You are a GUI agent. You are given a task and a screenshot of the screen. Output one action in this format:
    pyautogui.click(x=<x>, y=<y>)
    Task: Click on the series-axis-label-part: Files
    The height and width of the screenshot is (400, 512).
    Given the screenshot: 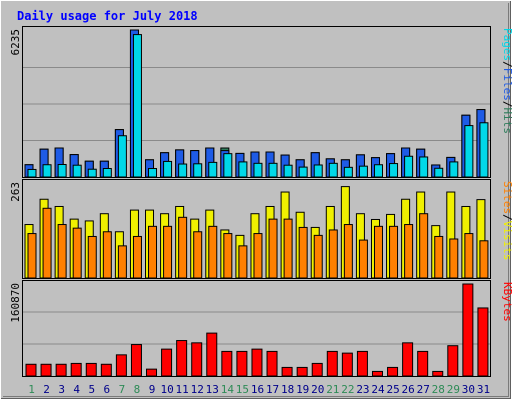 What is the action you would take?
    pyautogui.click(x=506, y=84)
    